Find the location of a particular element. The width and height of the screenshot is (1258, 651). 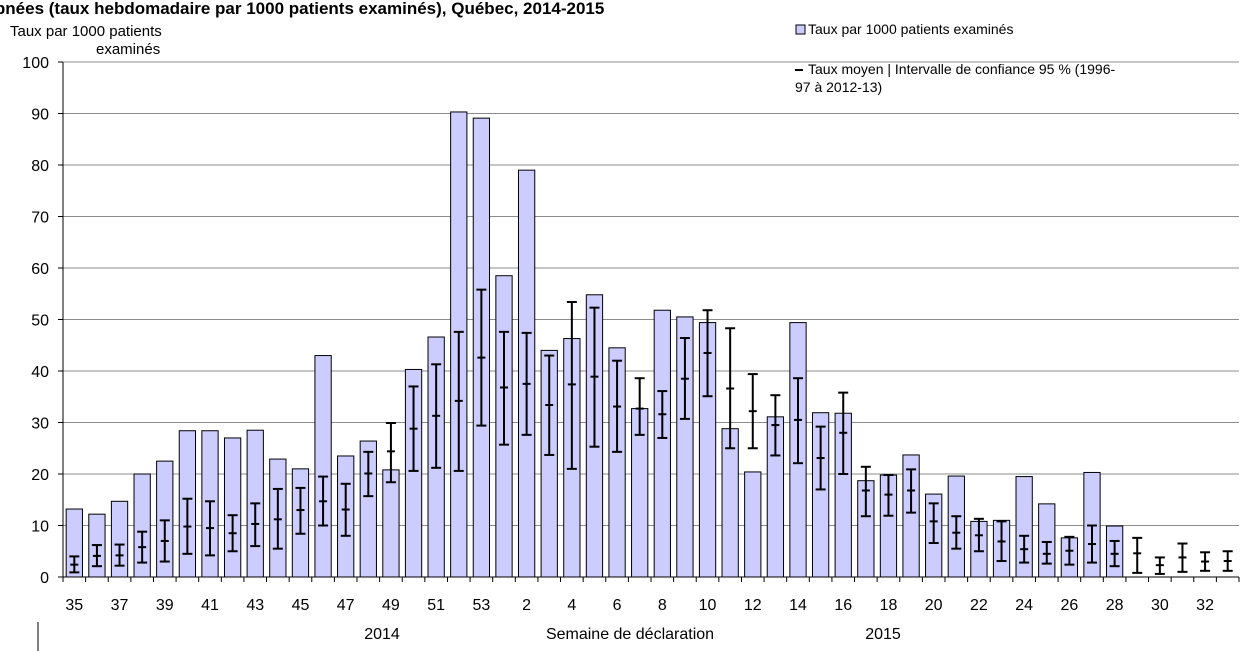

x-tick-label: 41 is located at coordinates (210, 605).